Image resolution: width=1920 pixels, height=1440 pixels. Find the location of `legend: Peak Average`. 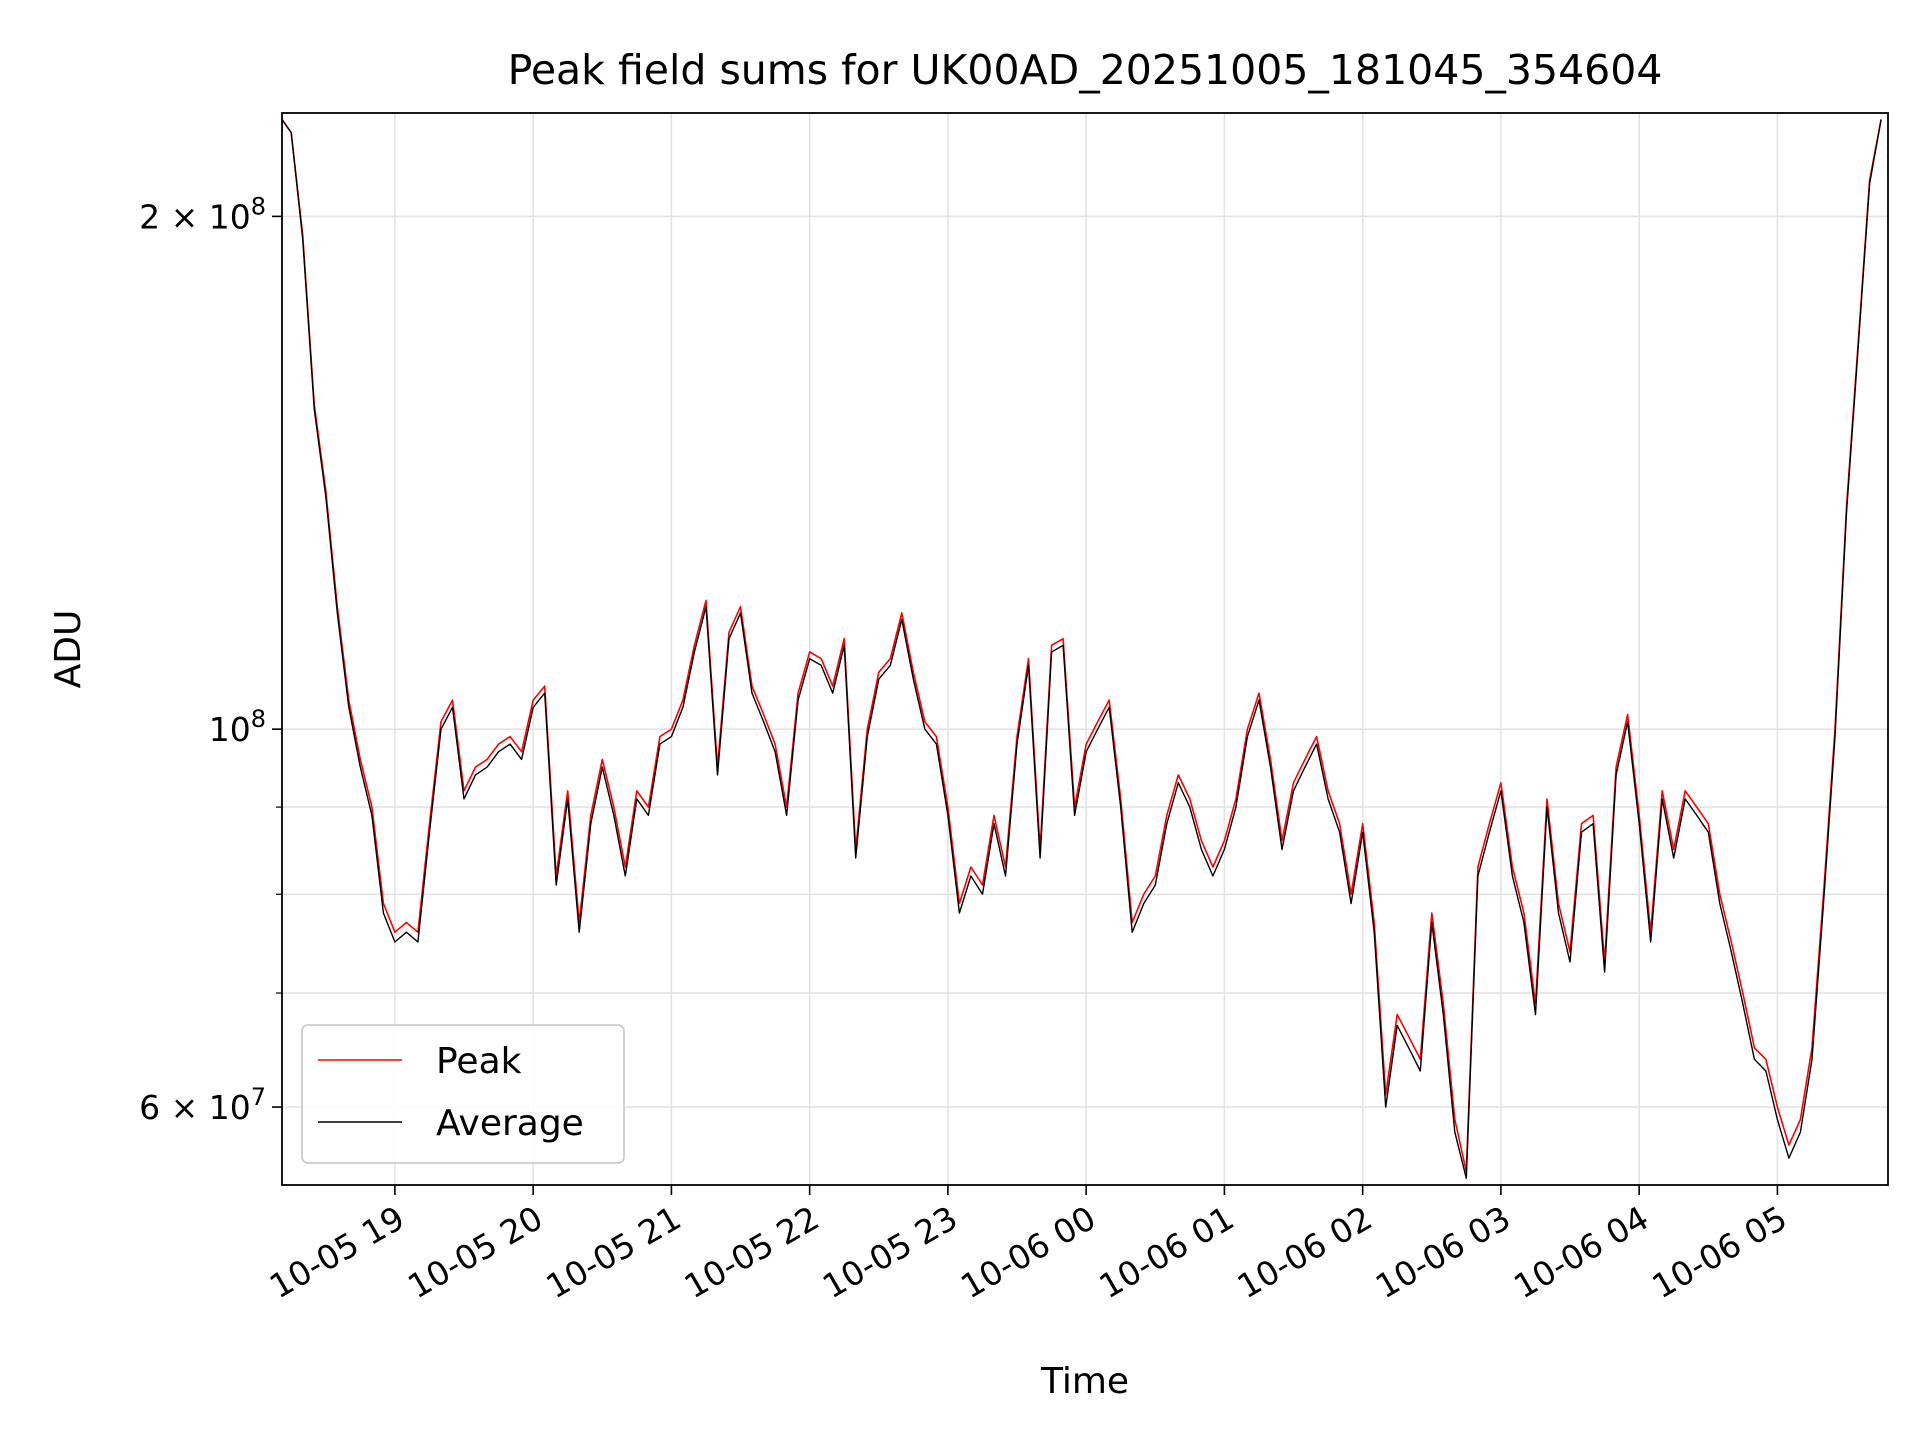

legend: Peak Average is located at coordinates (463, 1094).